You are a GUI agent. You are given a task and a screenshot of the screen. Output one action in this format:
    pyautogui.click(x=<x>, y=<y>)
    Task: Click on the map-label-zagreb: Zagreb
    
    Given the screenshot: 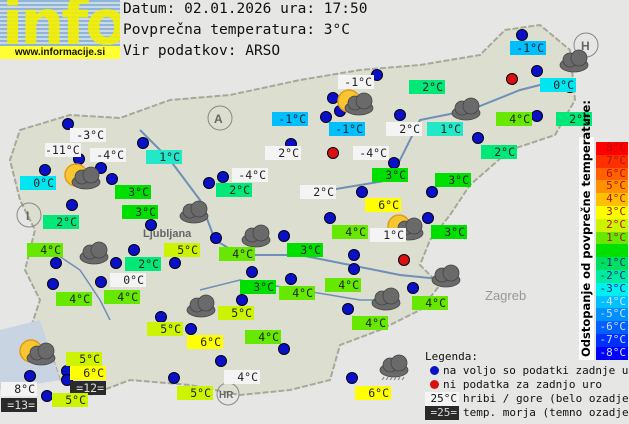 What is the action you would take?
    pyautogui.click(x=505, y=295)
    